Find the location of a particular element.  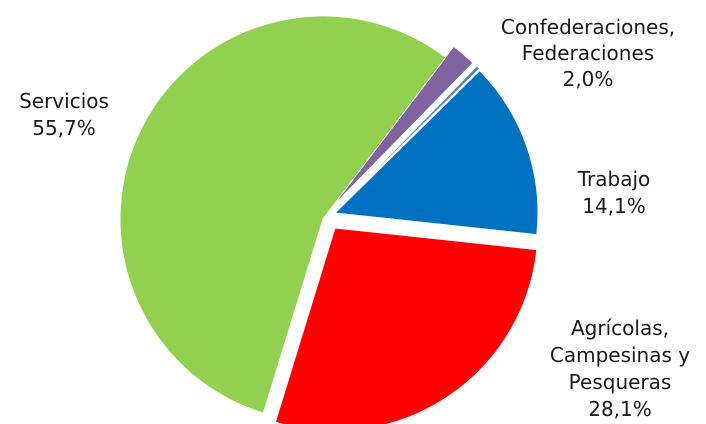

slice-label: Servicios 55,7% is located at coordinates (64, 114).